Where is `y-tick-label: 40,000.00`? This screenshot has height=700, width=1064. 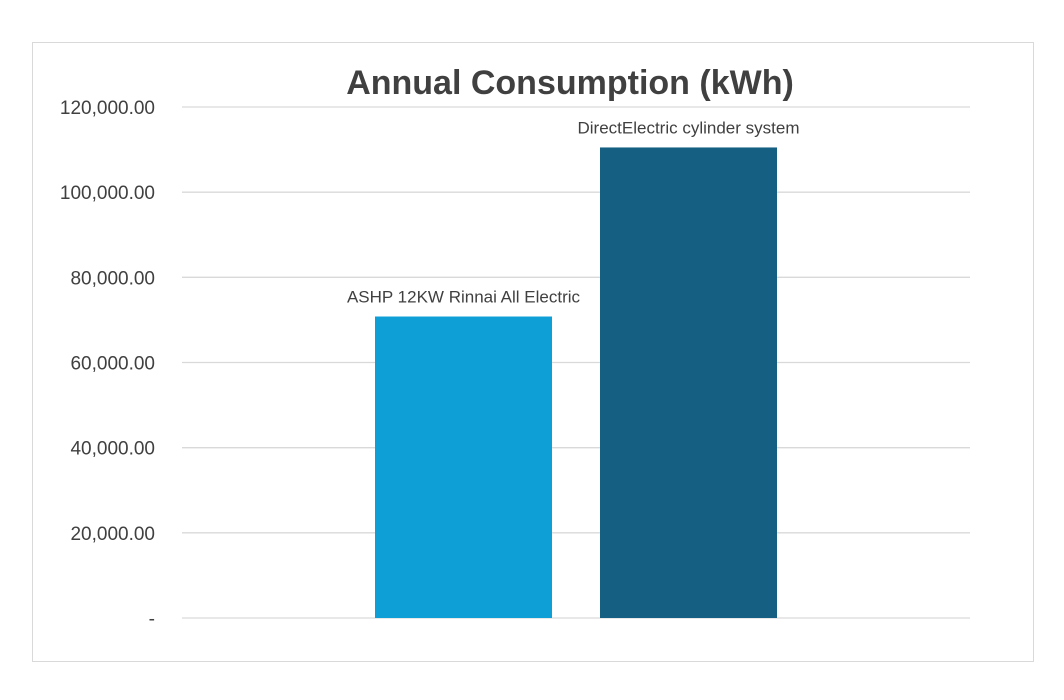 y-tick-label: 40,000.00 is located at coordinates (112, 449).